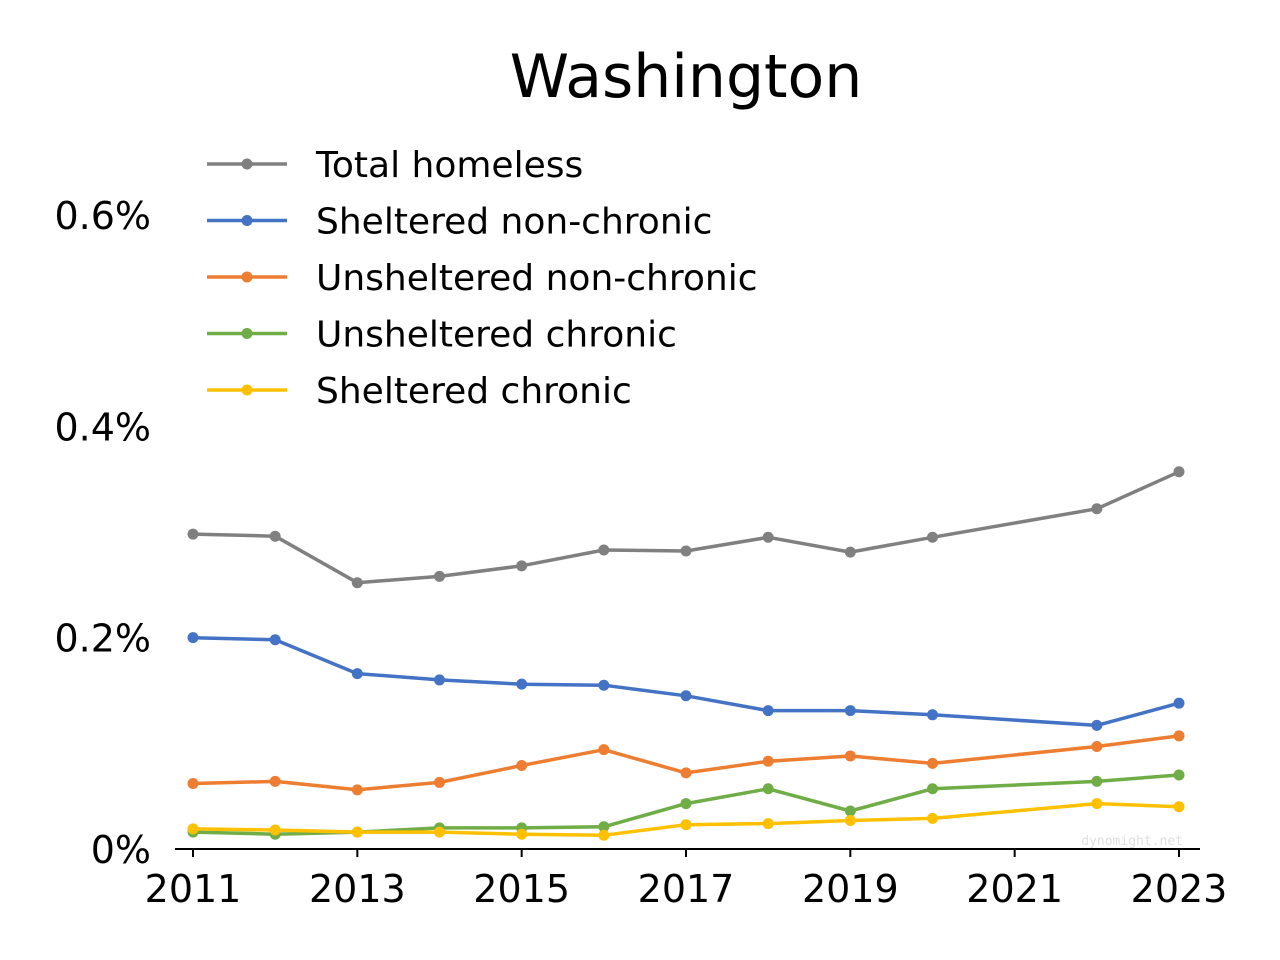 The height and width of the screenshot is (960, 1280). I want to click on series-unsheltered-non-chronic, so click(686, 763).